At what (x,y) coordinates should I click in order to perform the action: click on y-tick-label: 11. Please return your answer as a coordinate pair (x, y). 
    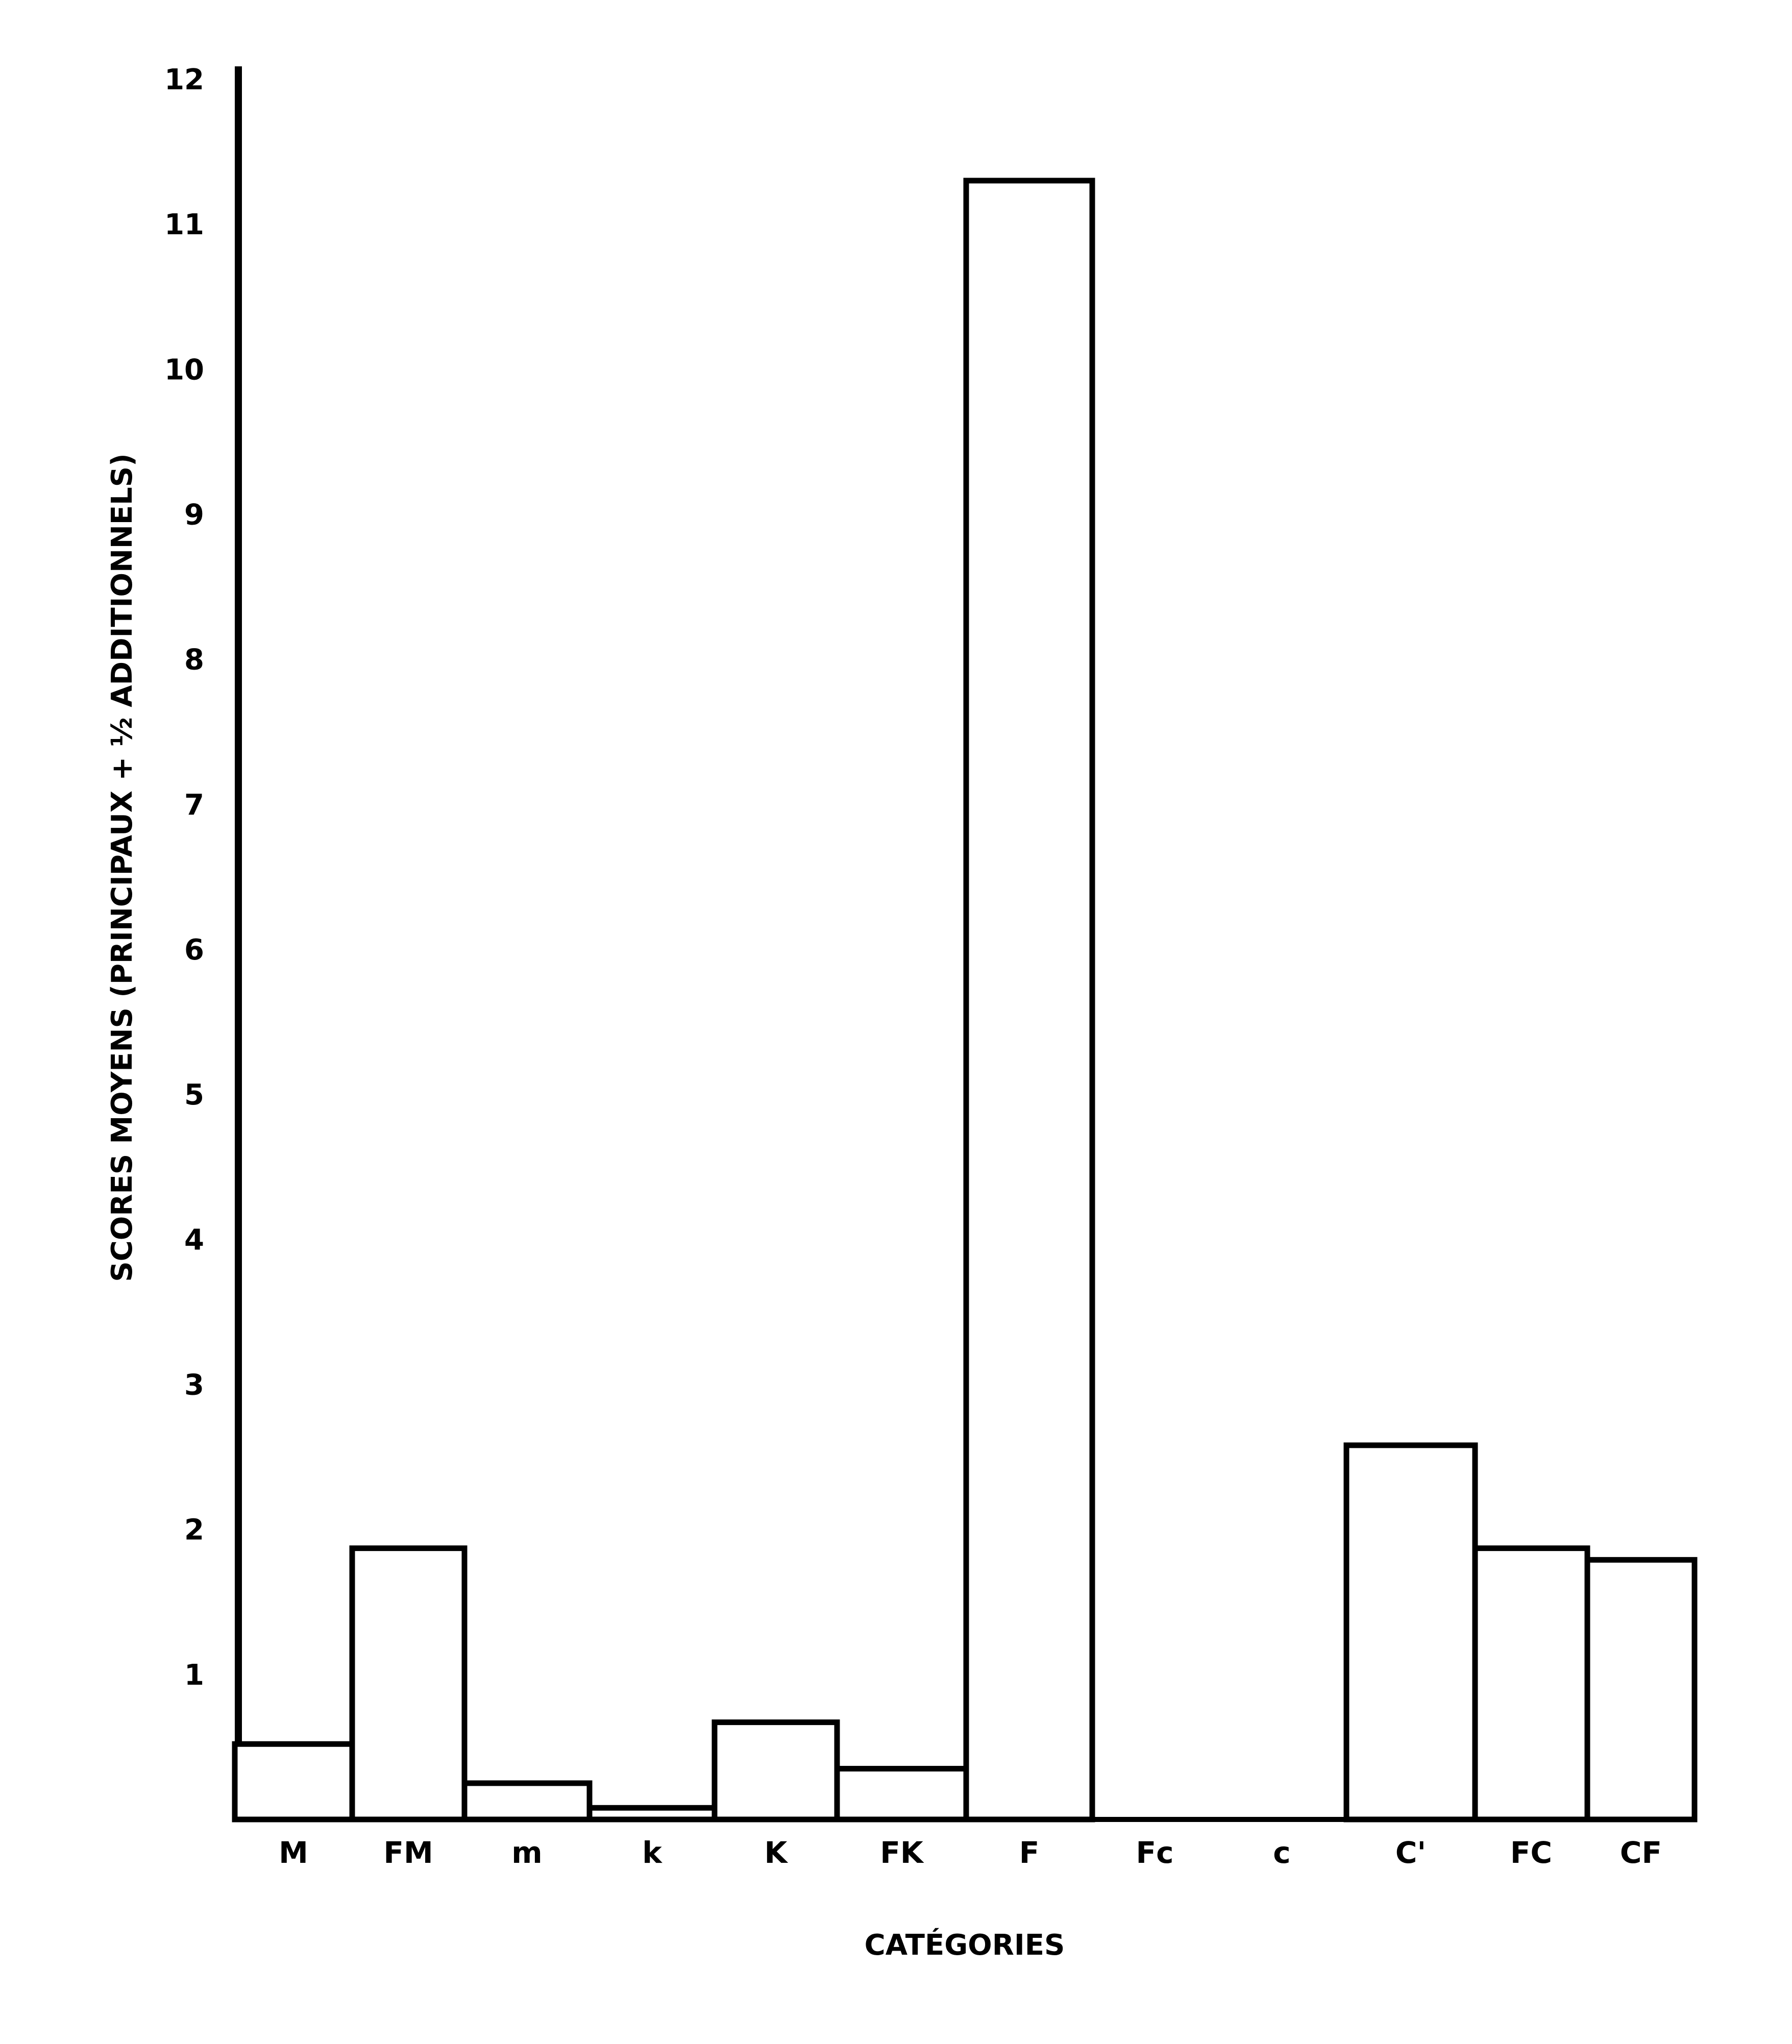
    Looking at the image, I should click on (184, 224).